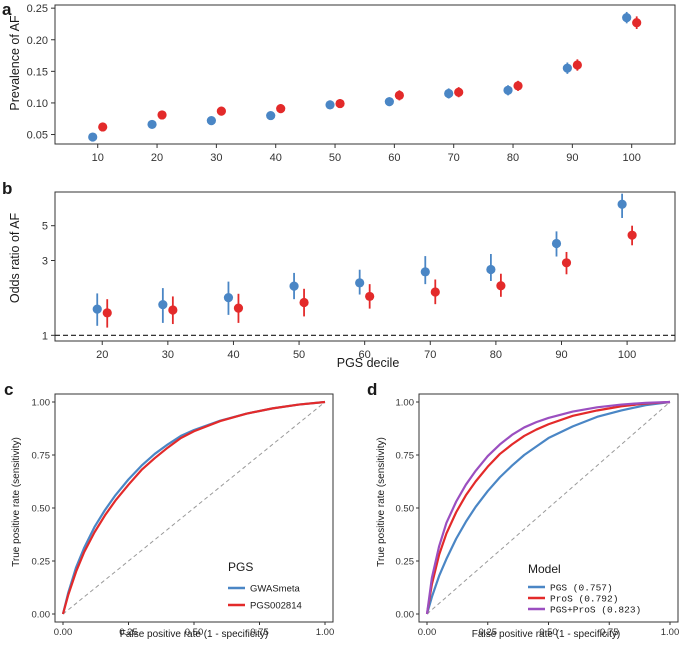 This screenshot has width=685, height=655. I want to click on panel-d-chance-diagonal, so click(548, 508).